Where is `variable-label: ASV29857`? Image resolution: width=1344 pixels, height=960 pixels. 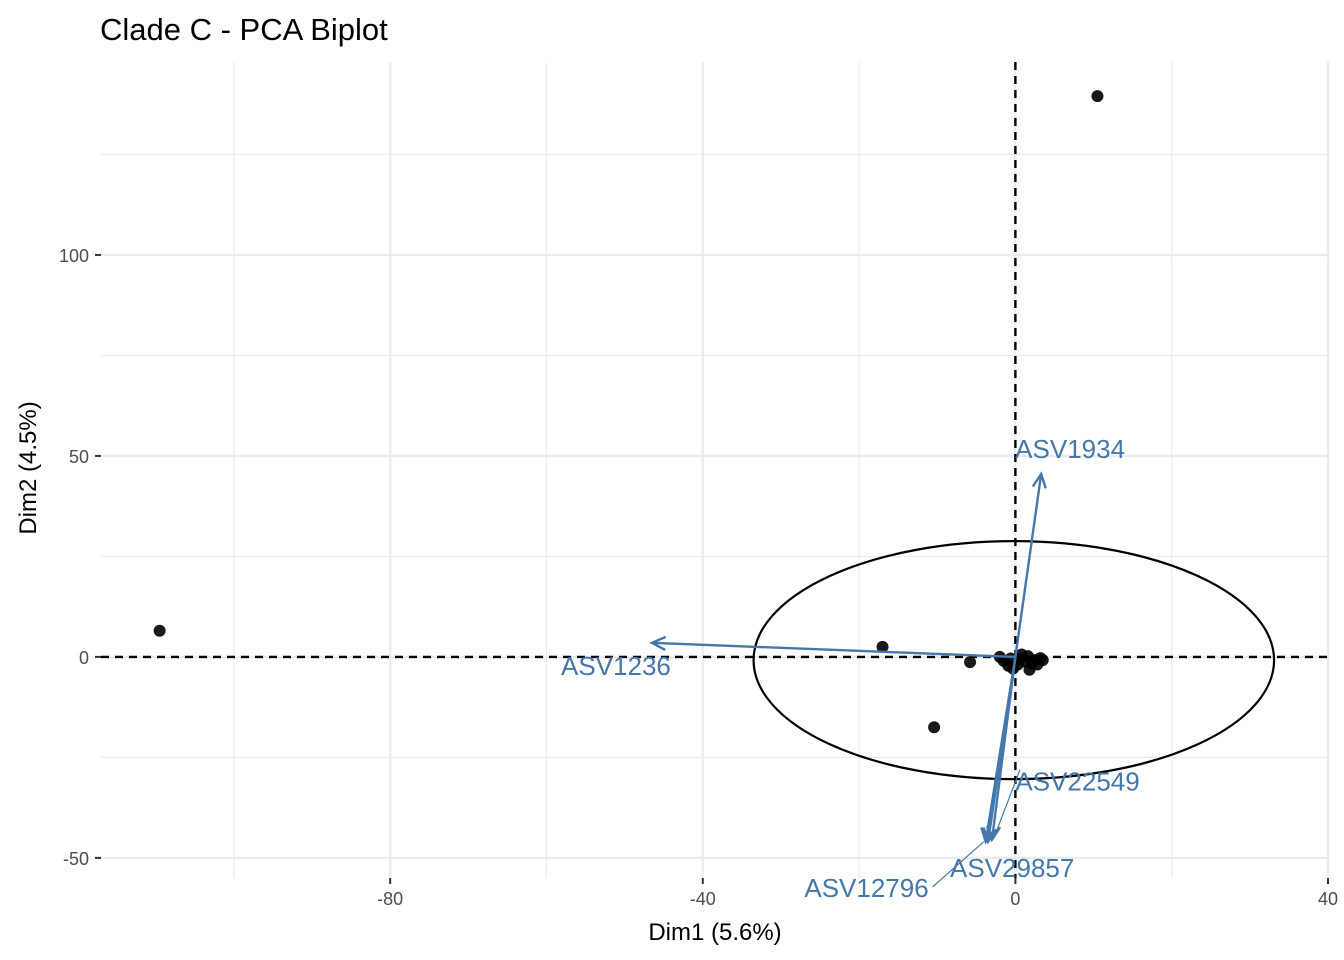
variable-label: ASV29857 is located at coordinates (1012, 868).